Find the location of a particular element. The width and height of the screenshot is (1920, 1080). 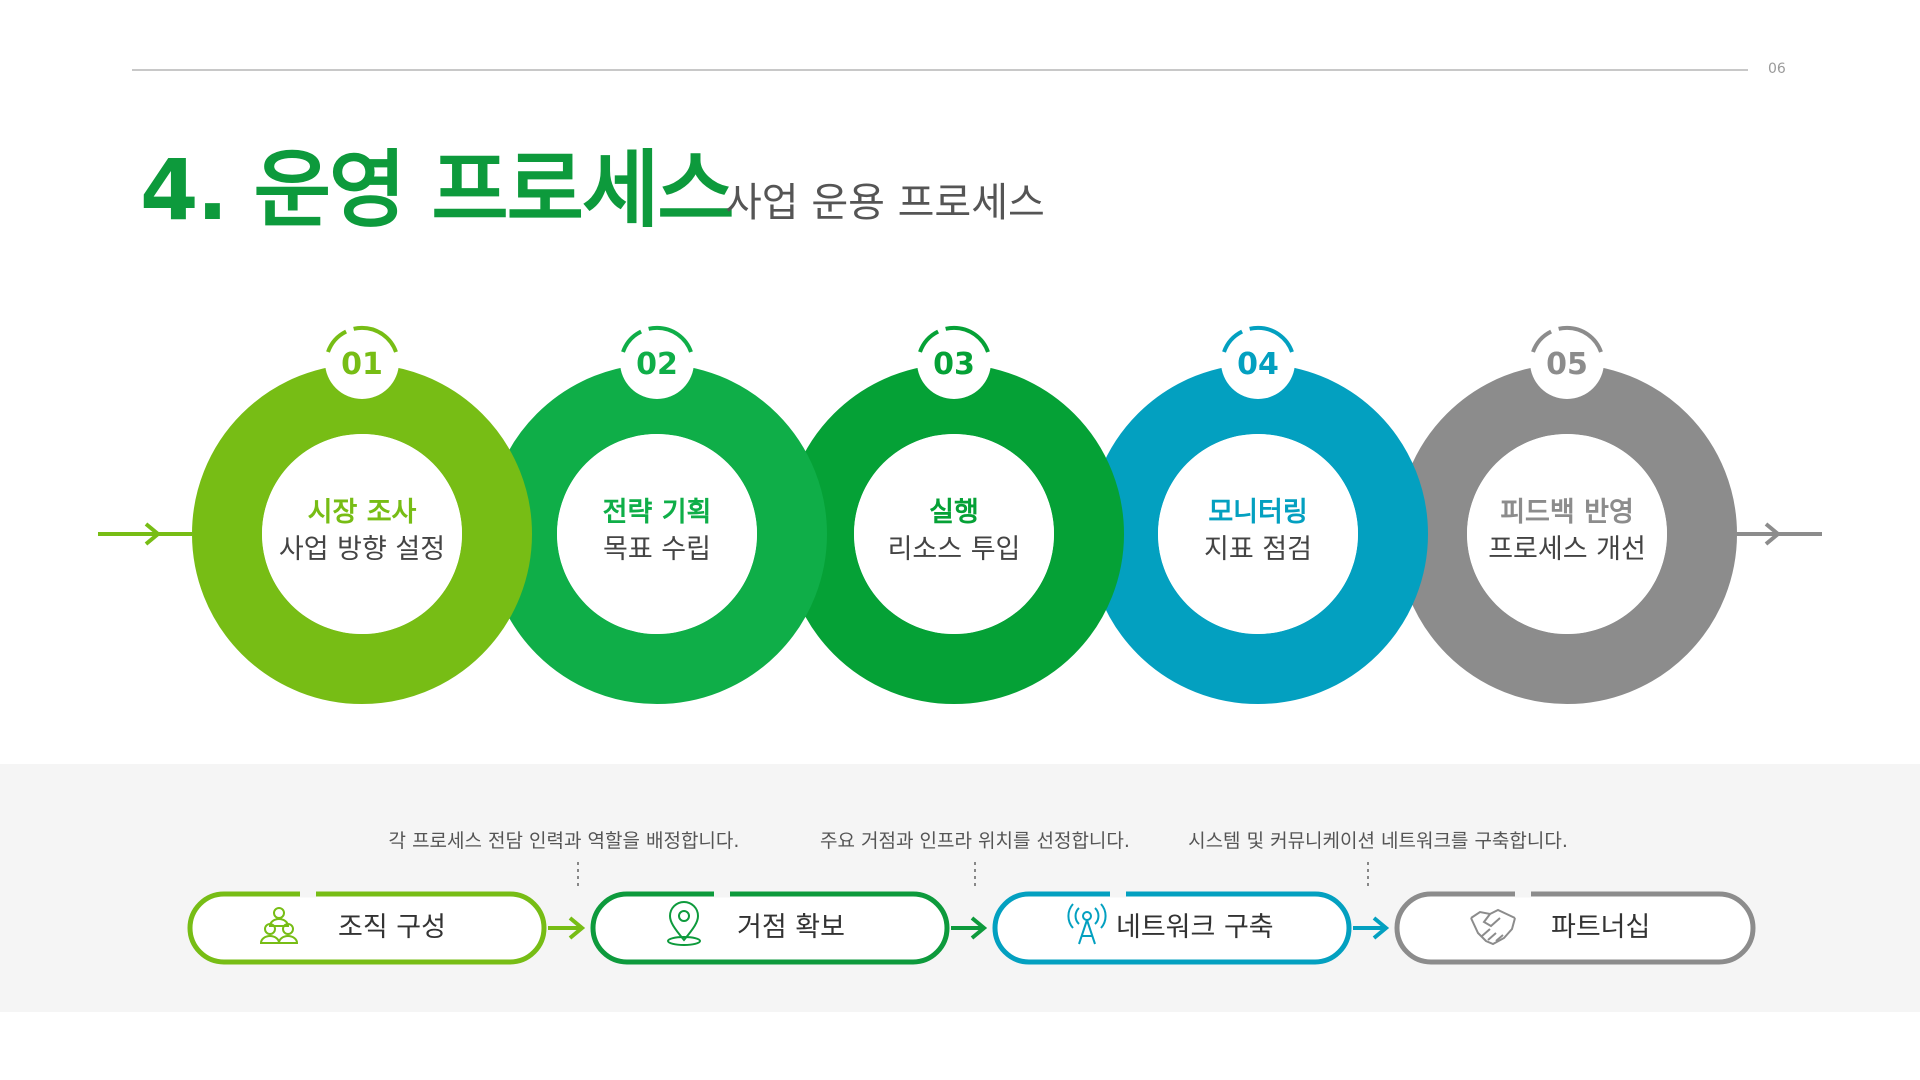

pill-partner is located at coordinates (1575, 927).